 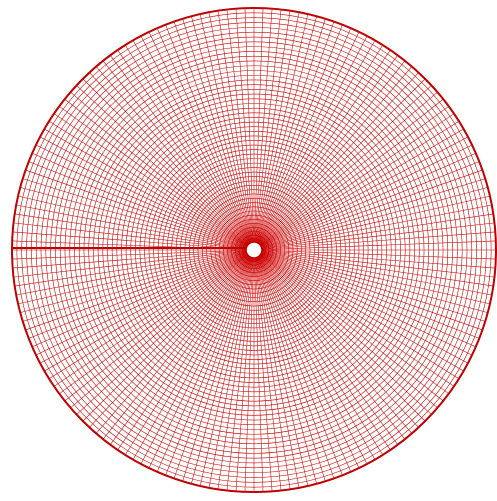 I want to click on center-hole-rim, so click(x=254, y=250).